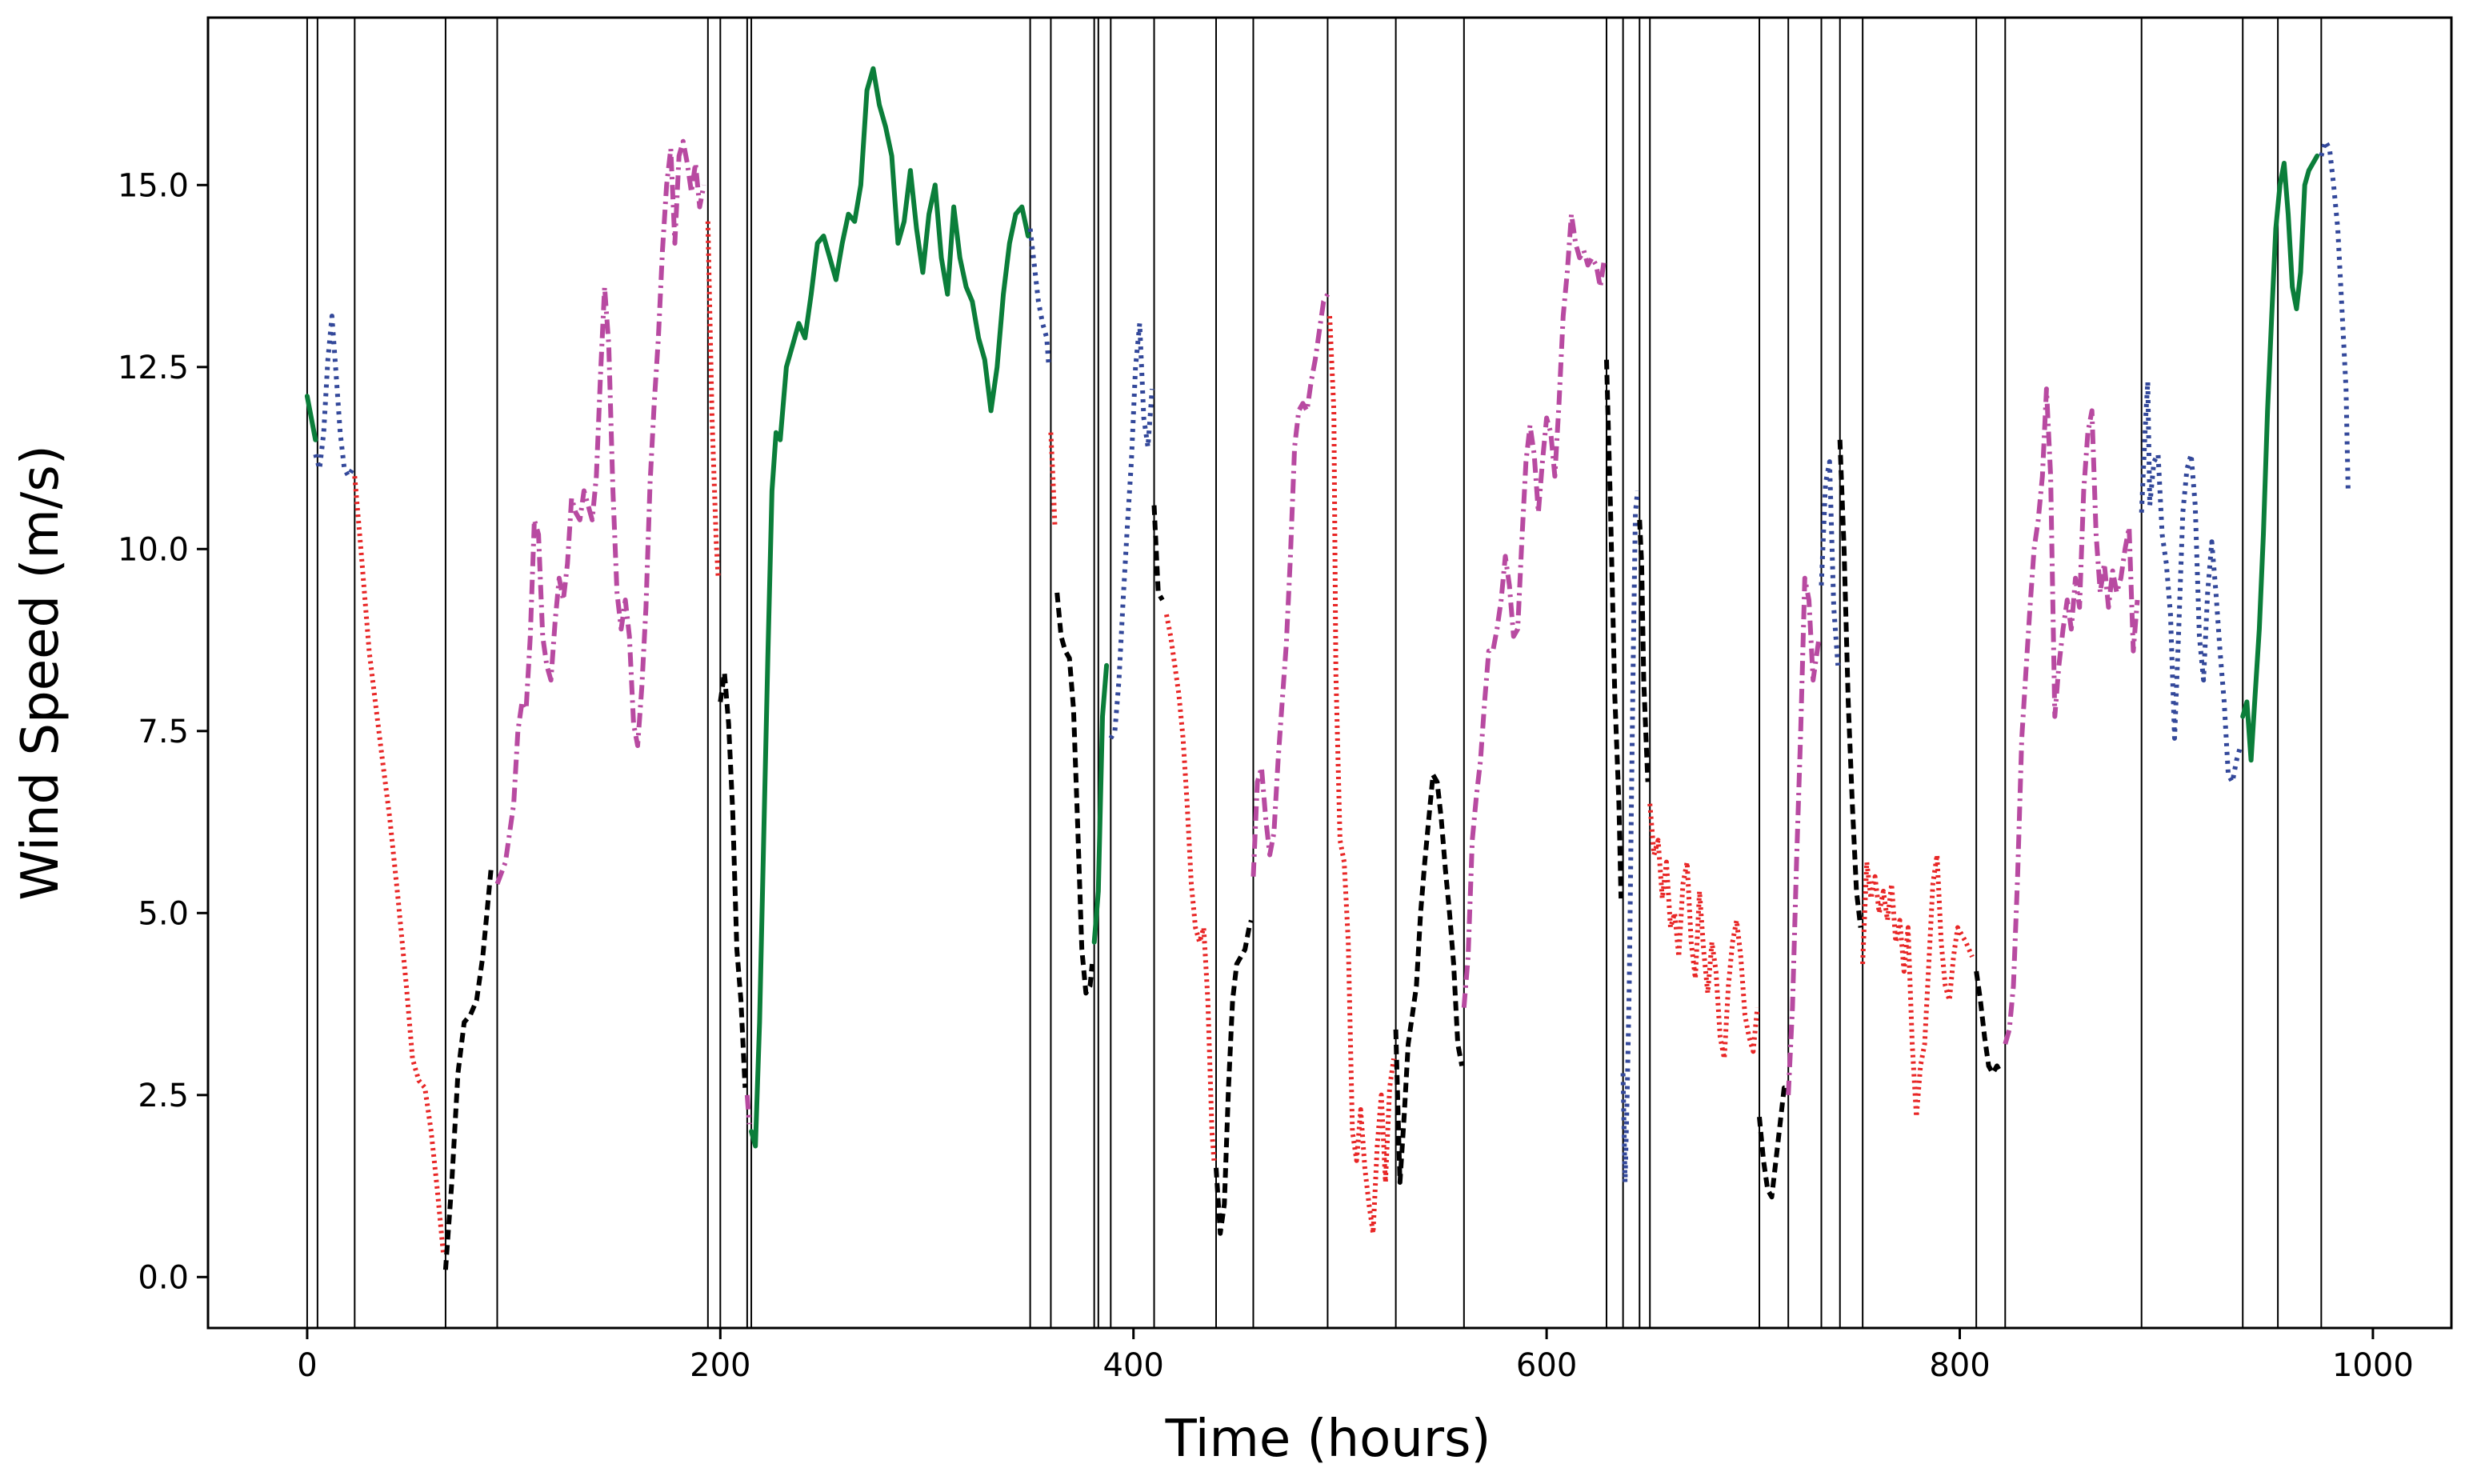 The image size is (2469, 1484). I want to click on y-tick-label-0: 0.0, so click(163, 1277).